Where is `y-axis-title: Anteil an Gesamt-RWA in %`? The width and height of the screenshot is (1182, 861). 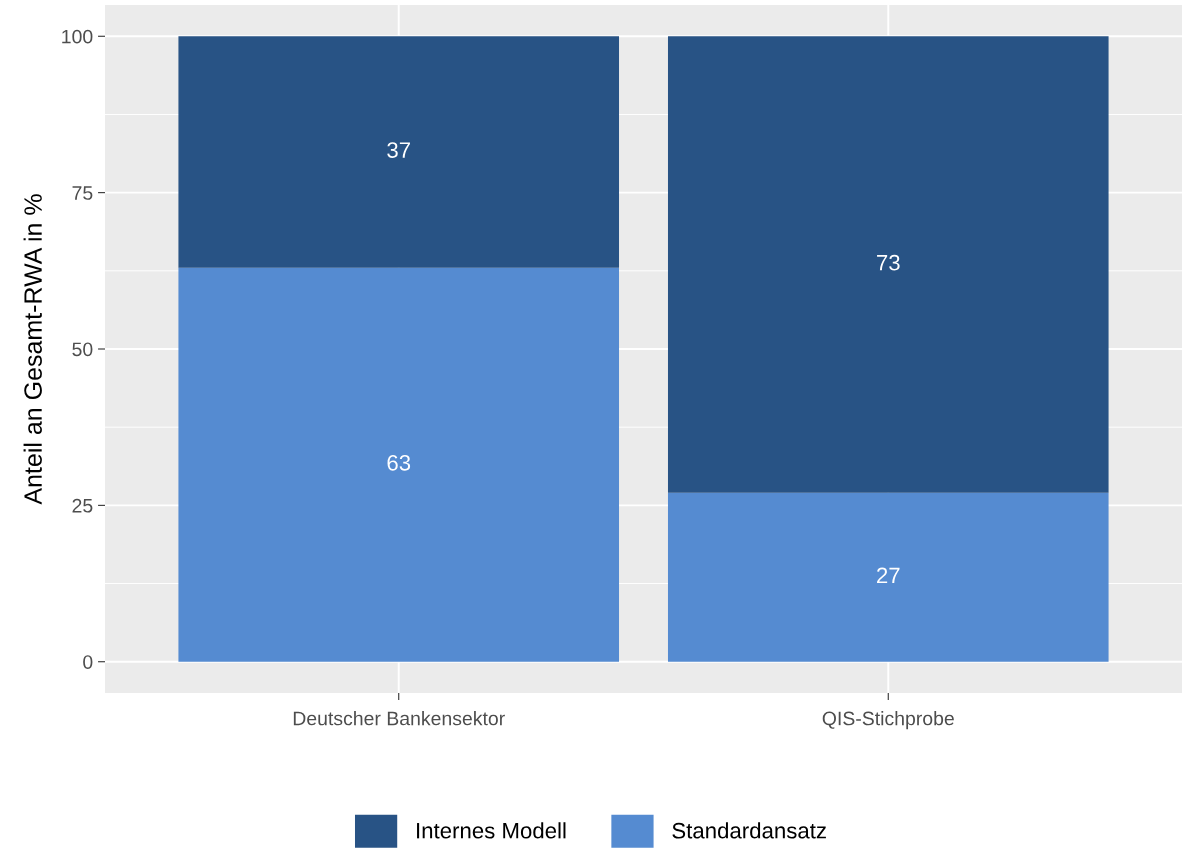
y-axis-title: Anteil an Gesamt-RWA in % is located at coordinates (32, 349).